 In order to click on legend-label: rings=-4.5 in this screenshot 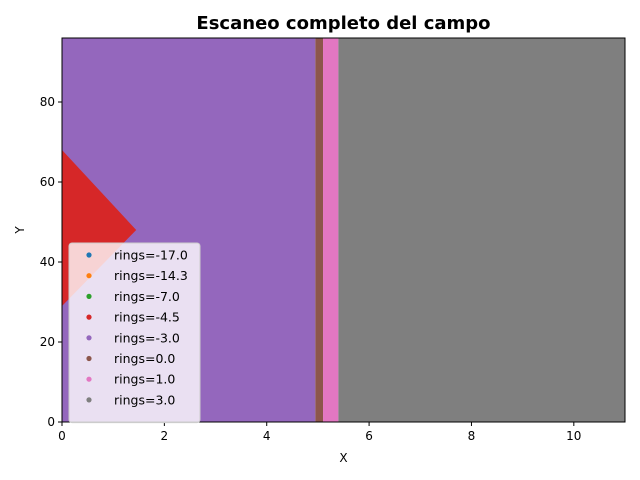, I will do `click(147, 317)`.